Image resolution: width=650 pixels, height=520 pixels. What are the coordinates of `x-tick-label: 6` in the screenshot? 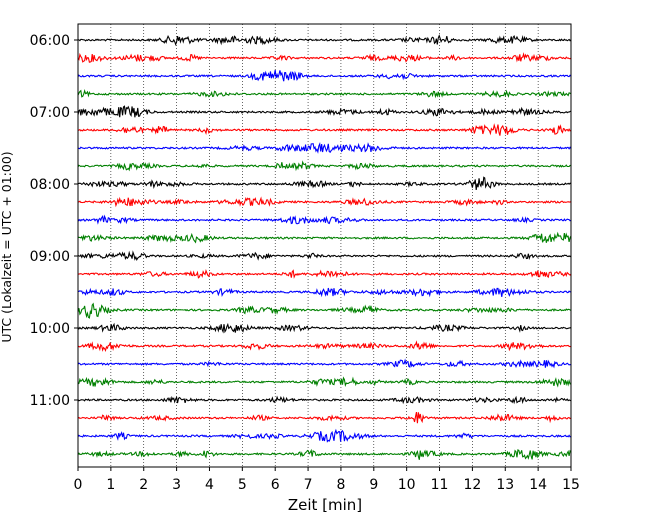 It's located at (275, 485).